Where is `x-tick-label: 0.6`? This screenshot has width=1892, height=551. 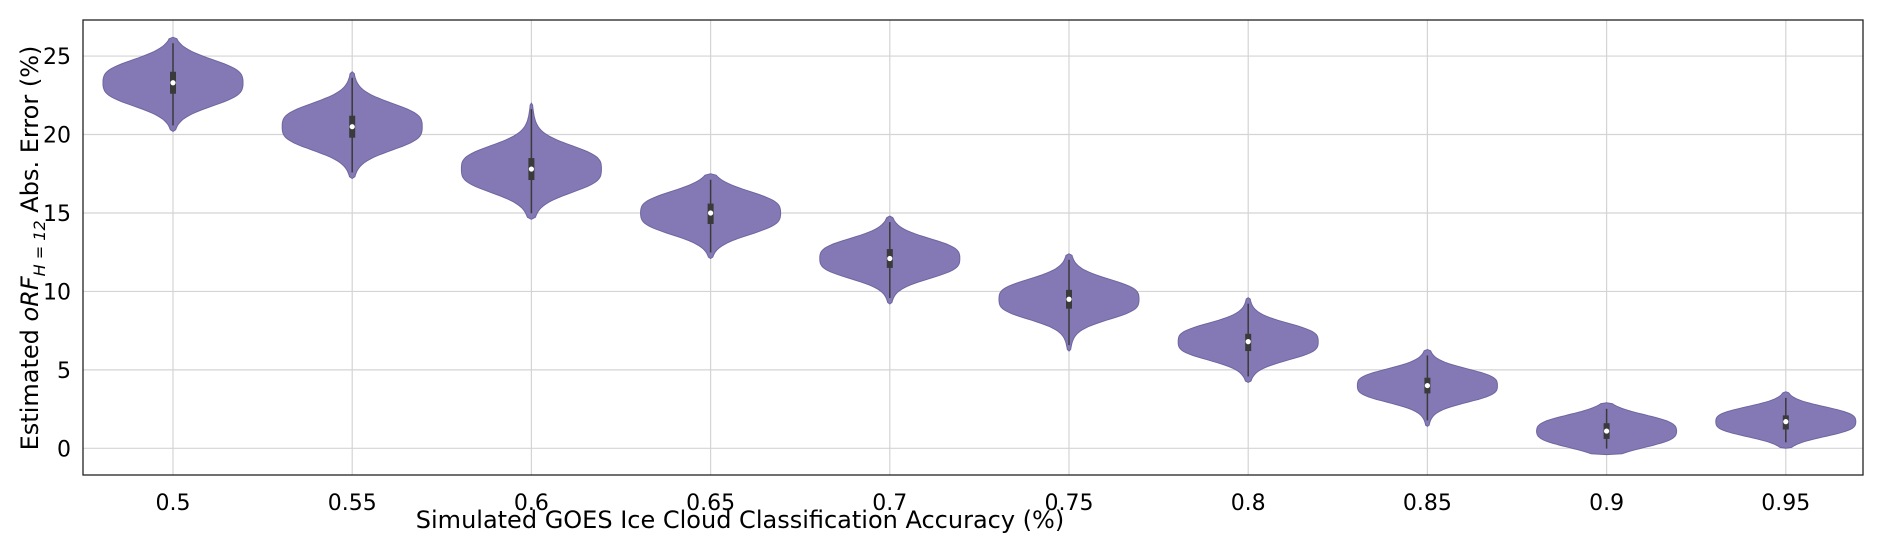
x-tick-label: 0.6 is located at coordinates (531, 503).